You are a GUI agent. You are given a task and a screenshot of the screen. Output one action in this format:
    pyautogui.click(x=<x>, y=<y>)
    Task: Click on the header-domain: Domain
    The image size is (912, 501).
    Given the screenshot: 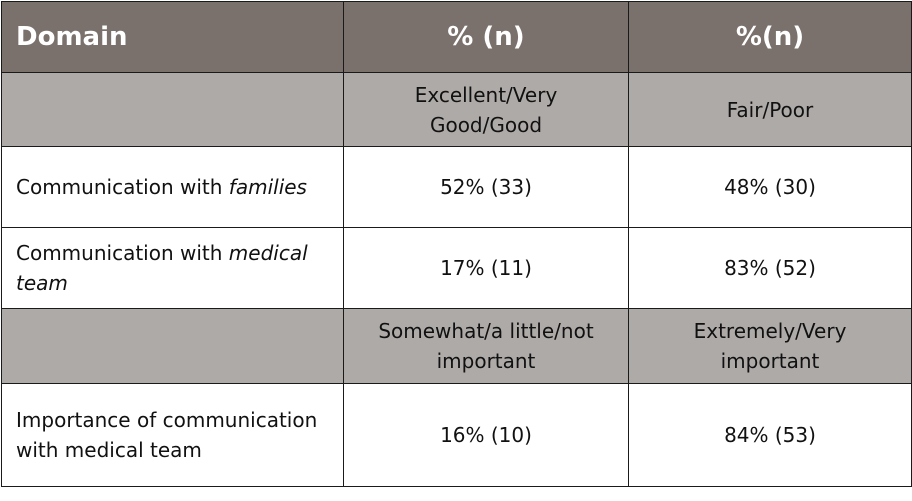 What is the action you would take?
    pyautogui.click(x=172, y=37)
    